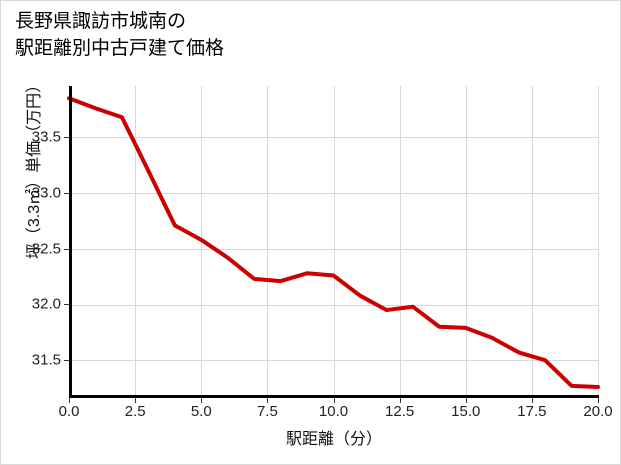  What do you see at coordinates (46, 249) in the screenshot?
I see `y-tick-label: 32.5` at bounding box center [46, 249].